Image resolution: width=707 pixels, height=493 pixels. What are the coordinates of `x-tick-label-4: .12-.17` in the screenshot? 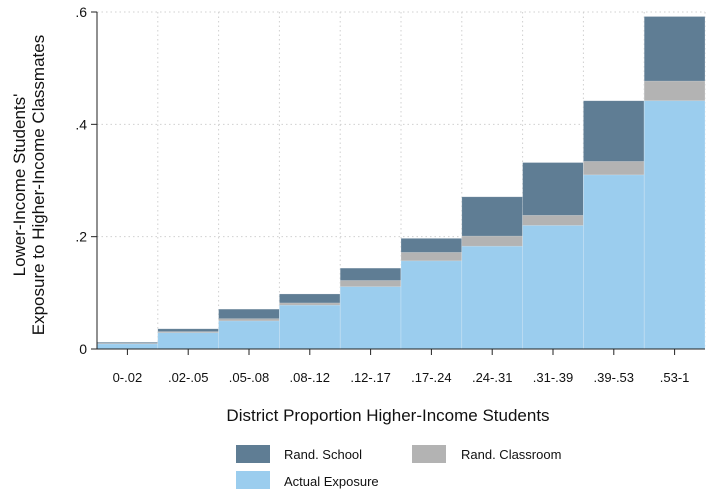 It's located at (370, 377).